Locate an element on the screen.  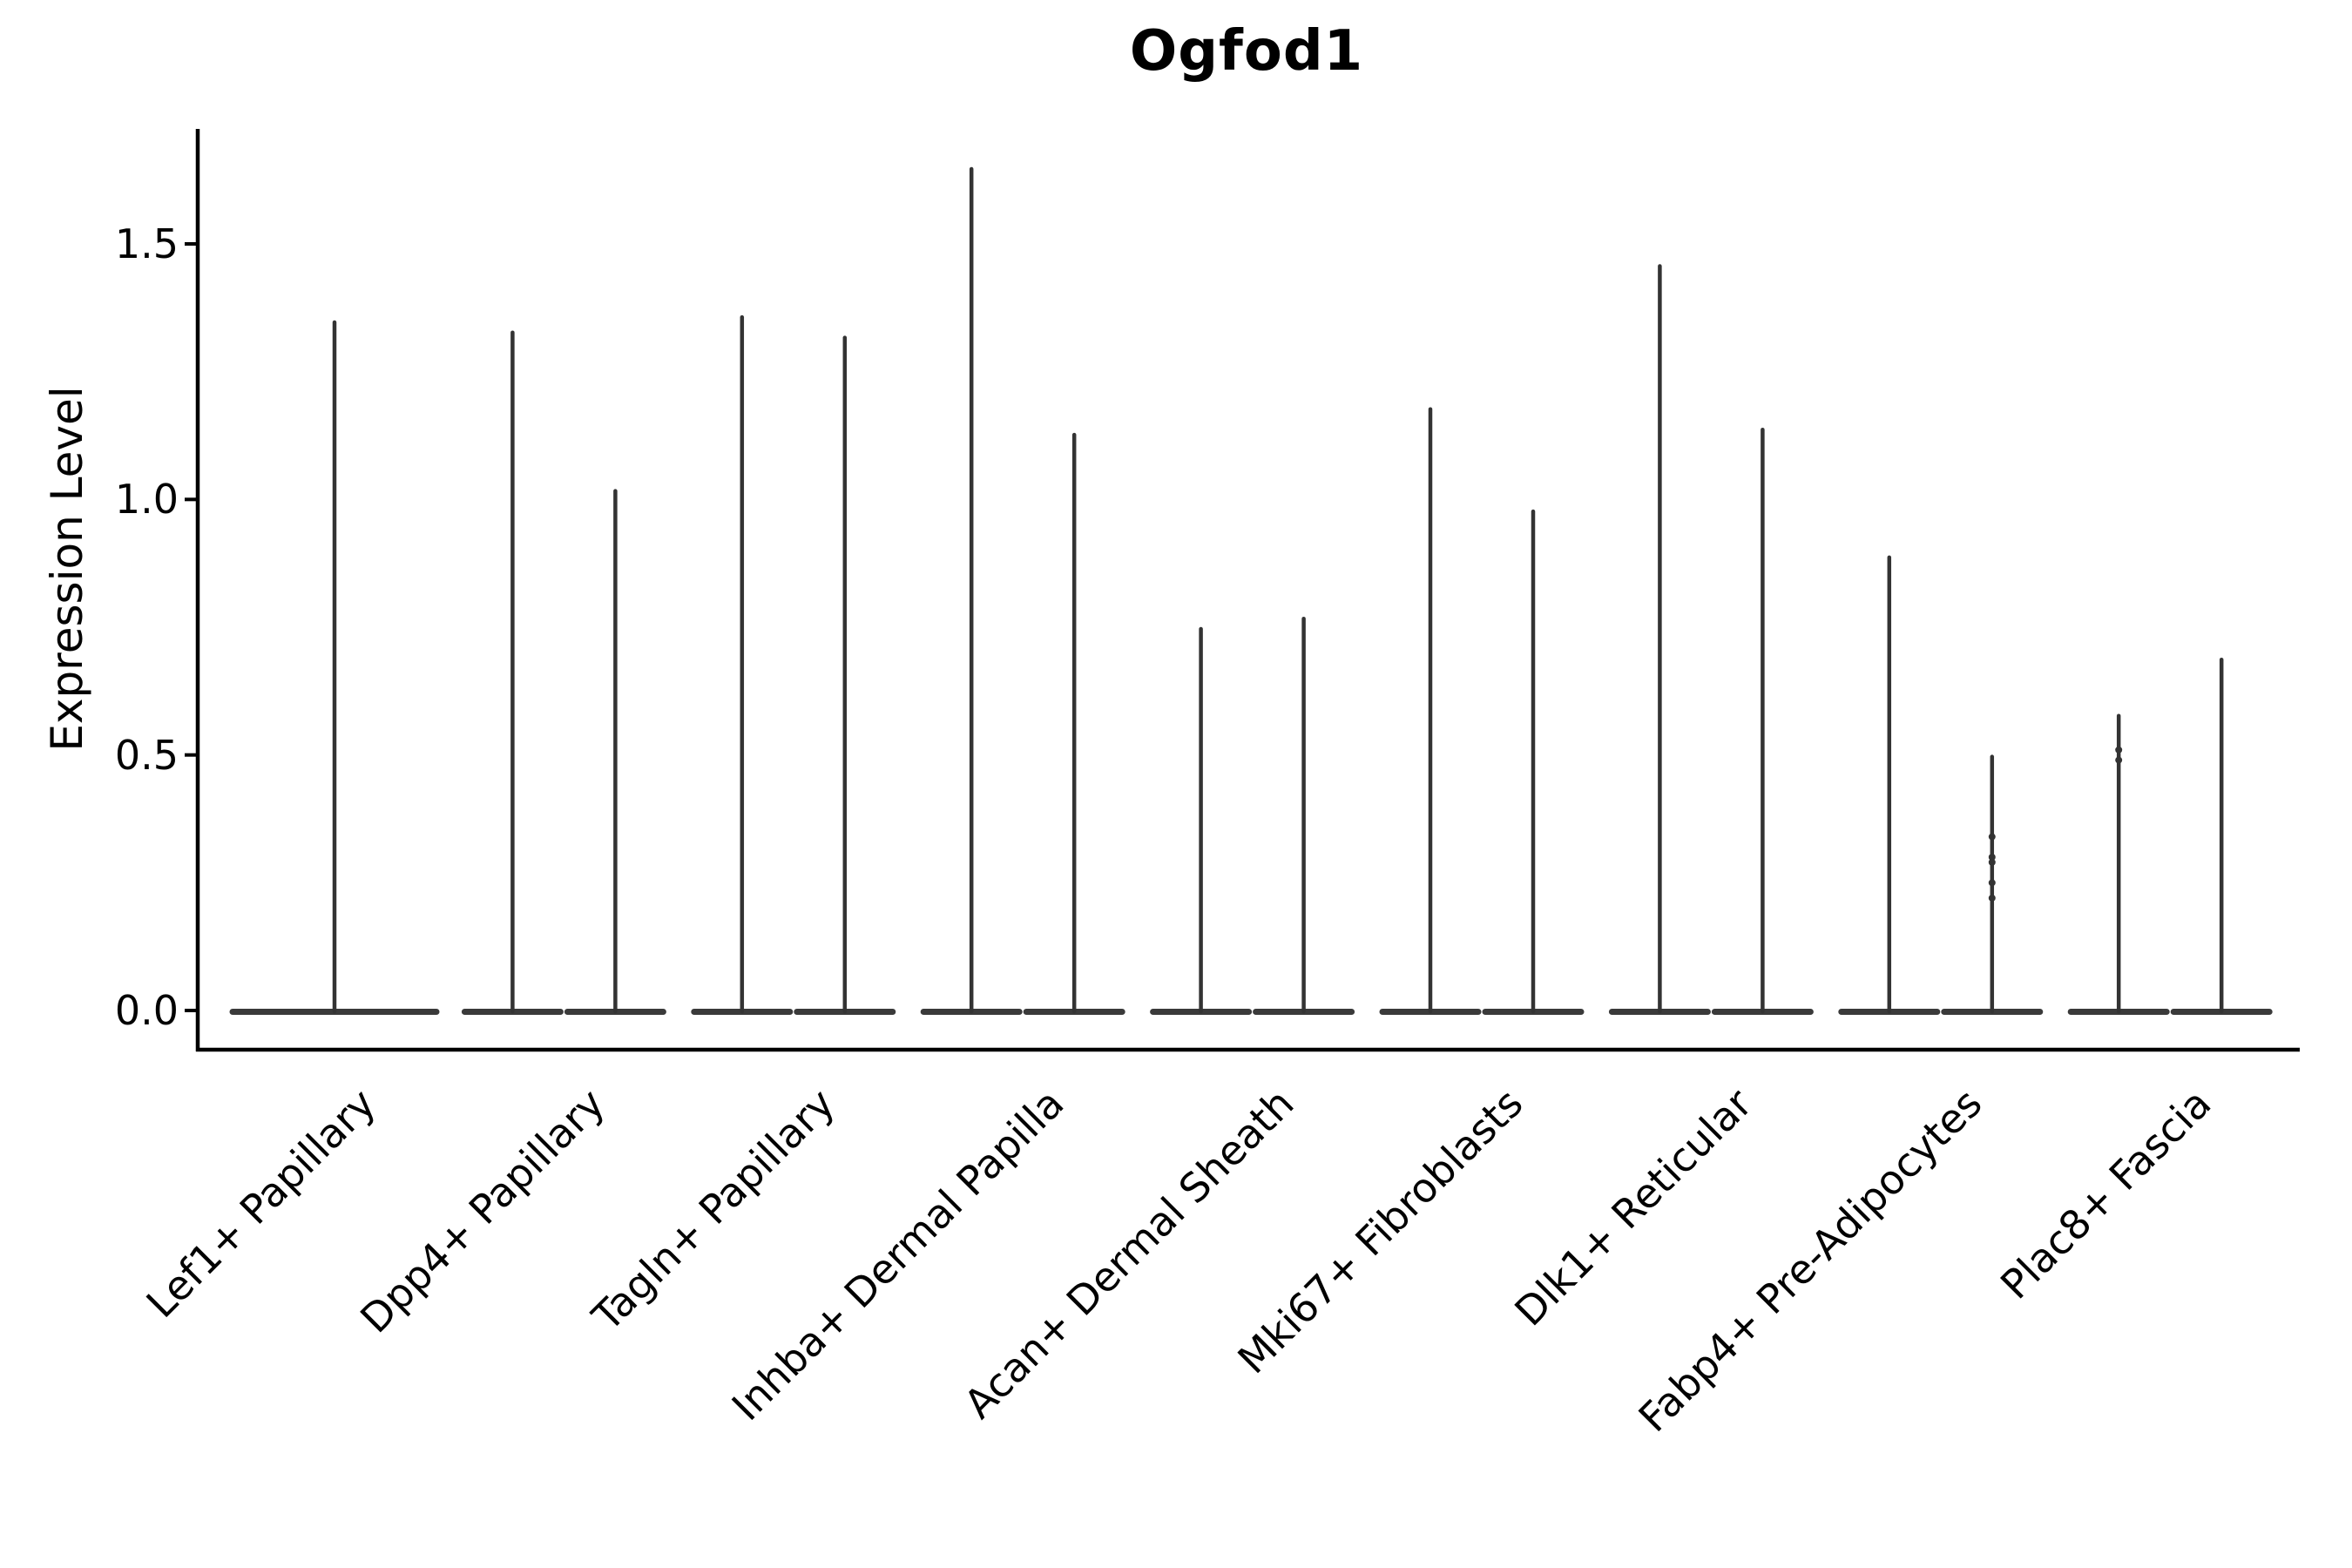
y-tick-label-2: 1.0 is located at coordinates (146, 500).